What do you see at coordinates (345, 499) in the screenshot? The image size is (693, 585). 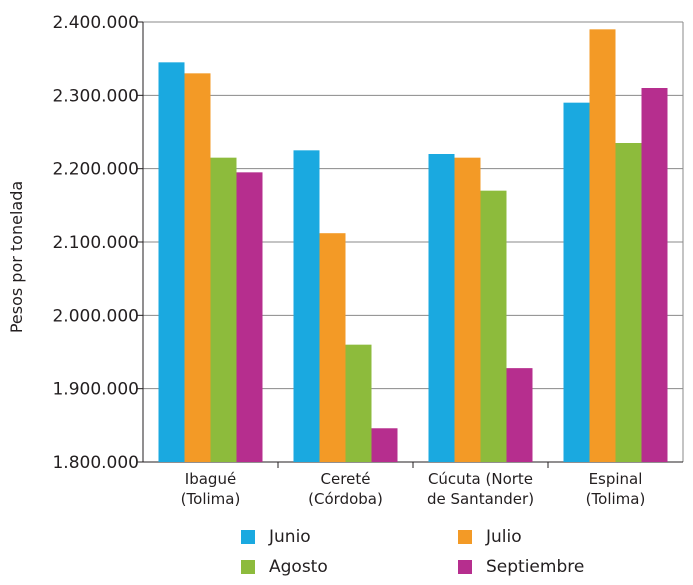 I see `x-tick-label: (Córdoba)` at bounding box center [345, 499].